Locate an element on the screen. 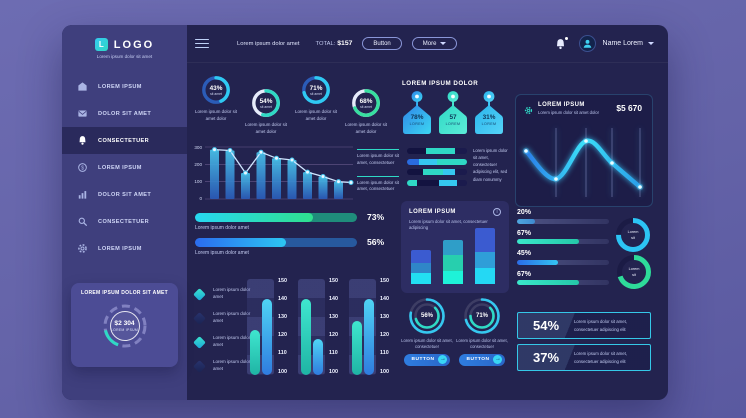  donut-value: 68% sit amet is located at coordinates (366, 103).